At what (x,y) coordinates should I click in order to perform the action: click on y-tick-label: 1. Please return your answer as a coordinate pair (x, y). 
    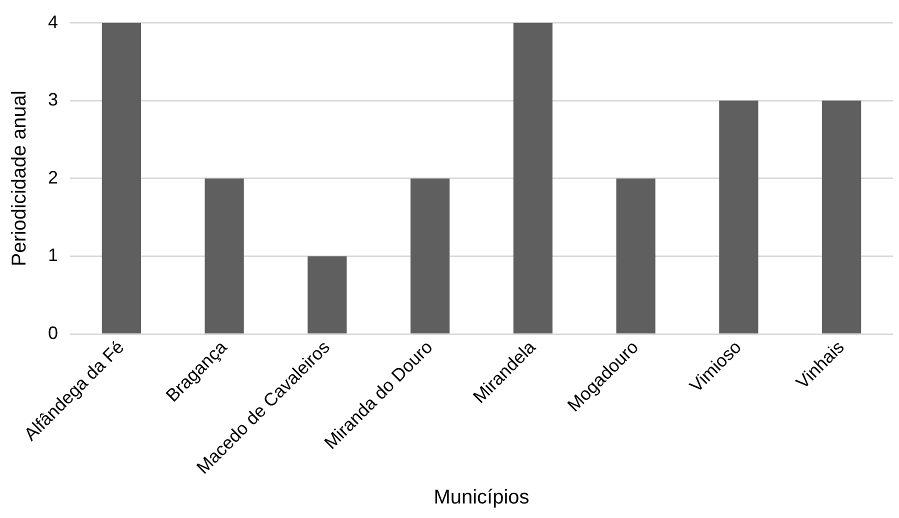
    Looking at the image, I should click on (53, 255).